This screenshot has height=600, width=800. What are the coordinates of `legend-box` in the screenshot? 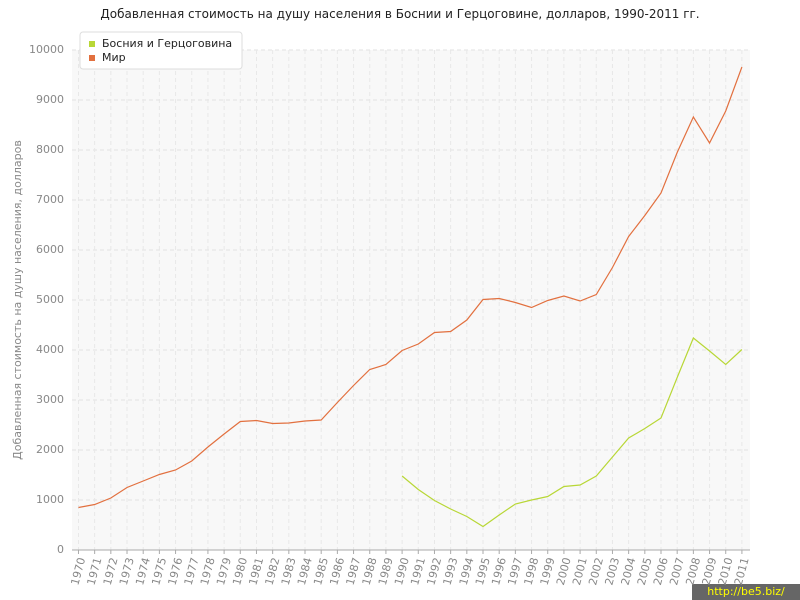 It's located at (161, 50).